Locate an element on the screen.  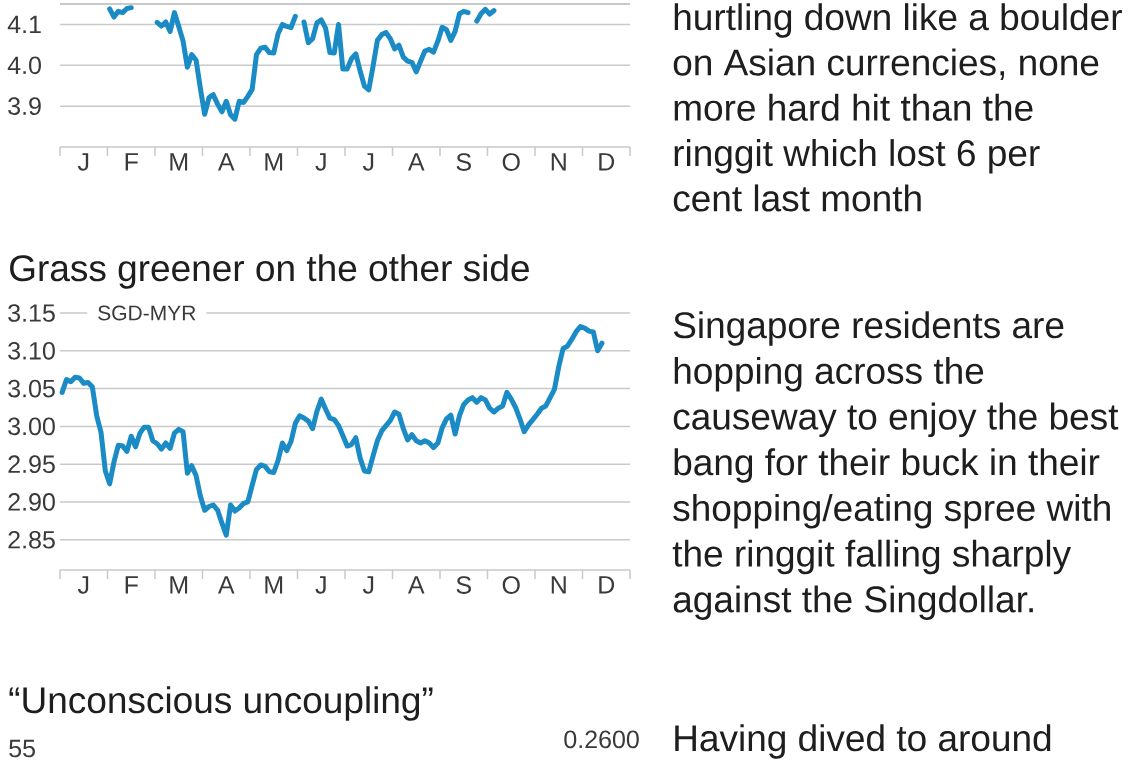
text: hurtling down like a boulder is located at coordinates (898, 20).